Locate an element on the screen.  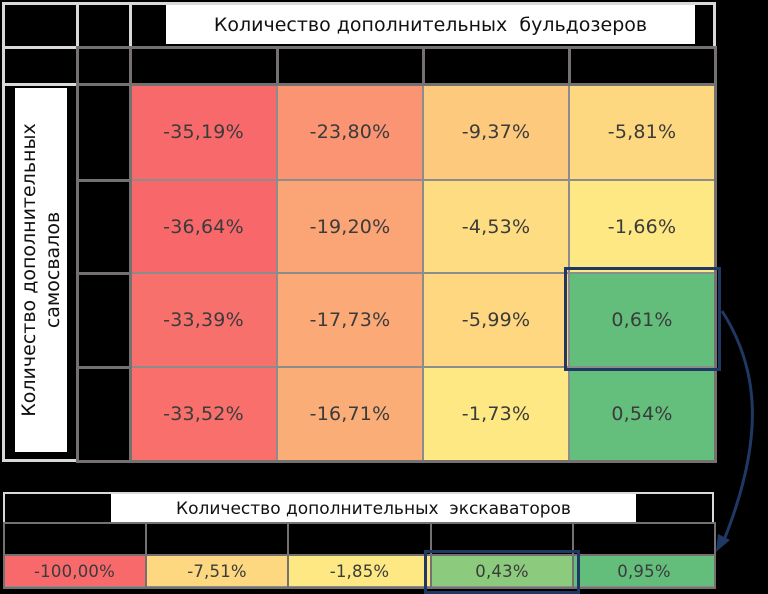
top-cell-r1-c2: -4,53% is located at coordinates (497, 227).